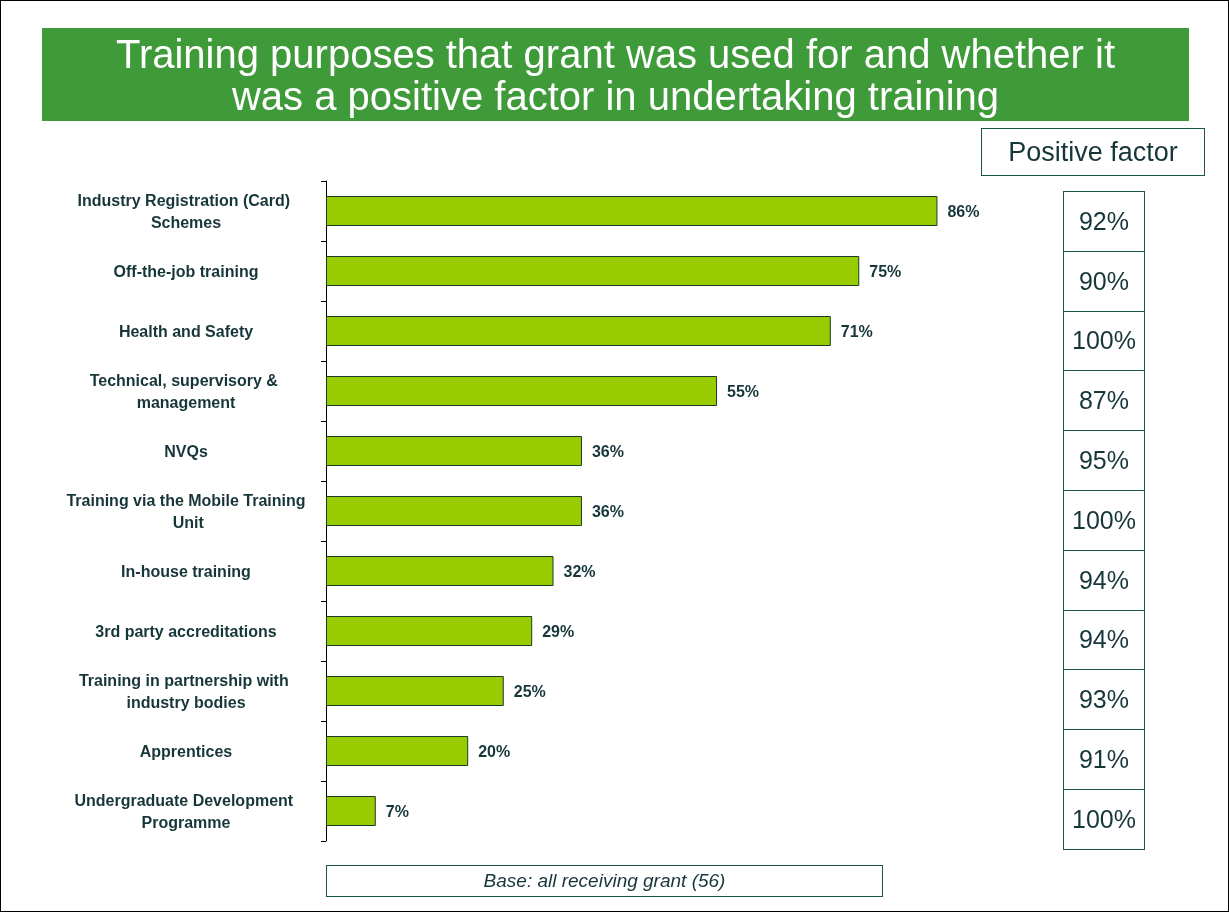 This screenshot has width=1229, height=912. Describe the element at coordinates (186, 271) in the screenshot. I see `y-tick-label: Off-the-job training` at that location.